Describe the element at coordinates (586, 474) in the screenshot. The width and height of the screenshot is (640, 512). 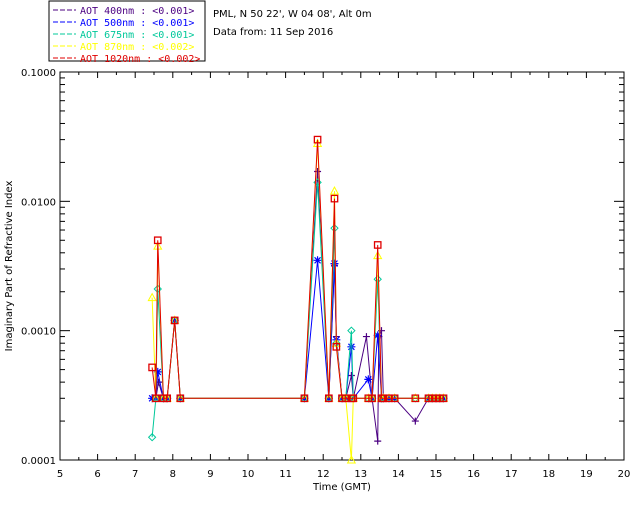
I see `x-tick-label: 19` at that location.